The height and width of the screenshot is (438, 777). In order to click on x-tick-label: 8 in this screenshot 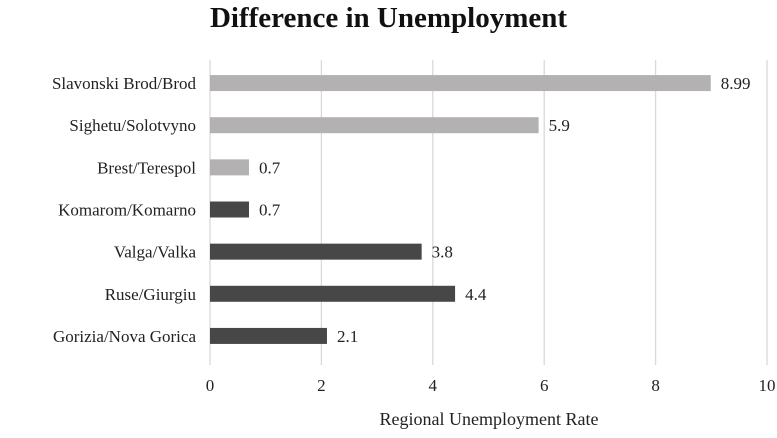, I will do `click(655, 385)`.